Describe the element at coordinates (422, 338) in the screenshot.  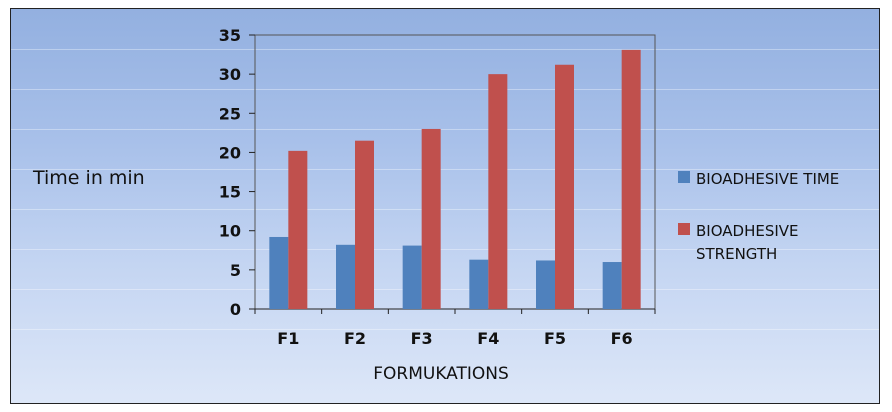
I see `x-tick-label: F3` at that location.